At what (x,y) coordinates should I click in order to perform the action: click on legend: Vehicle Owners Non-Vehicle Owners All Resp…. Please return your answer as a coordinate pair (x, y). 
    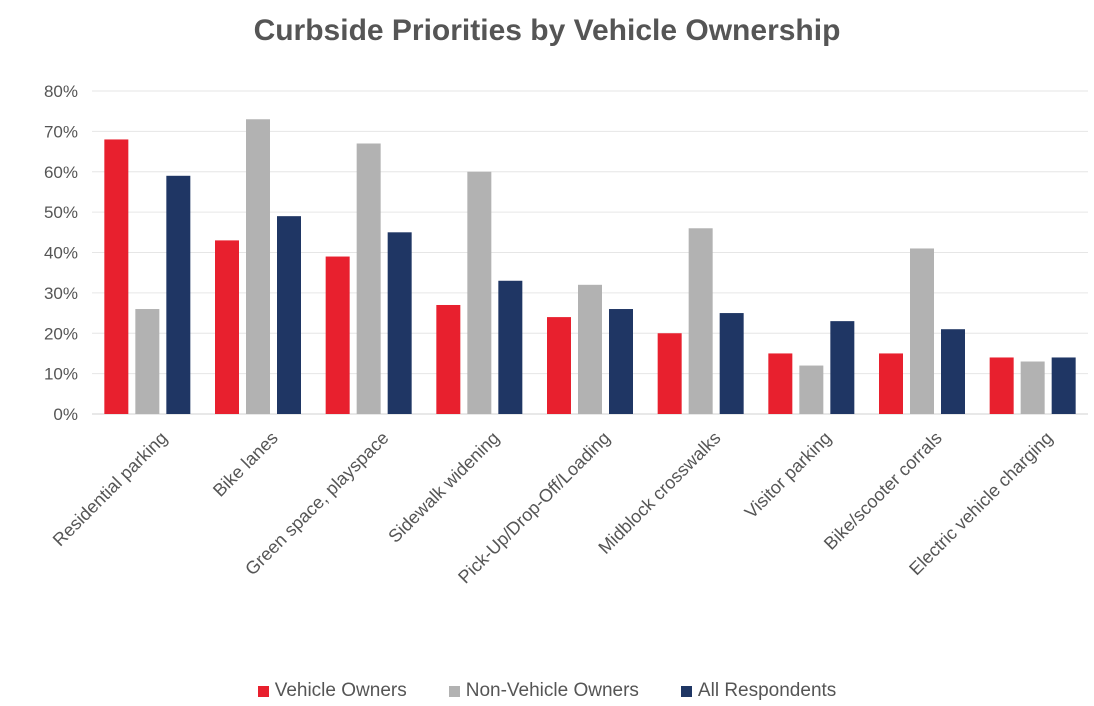
    Looking at the image, I should click on (547, 691).